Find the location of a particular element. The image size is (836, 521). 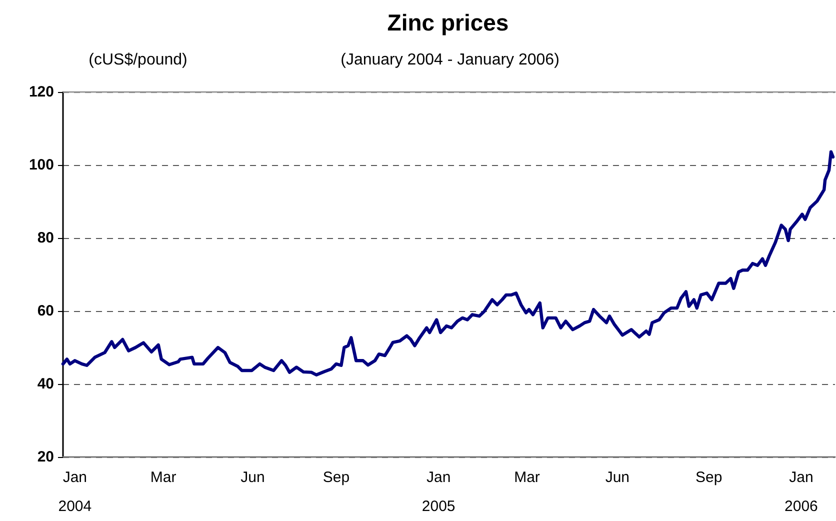

y-tick-label: 20 is located at coordinates (45, 457).